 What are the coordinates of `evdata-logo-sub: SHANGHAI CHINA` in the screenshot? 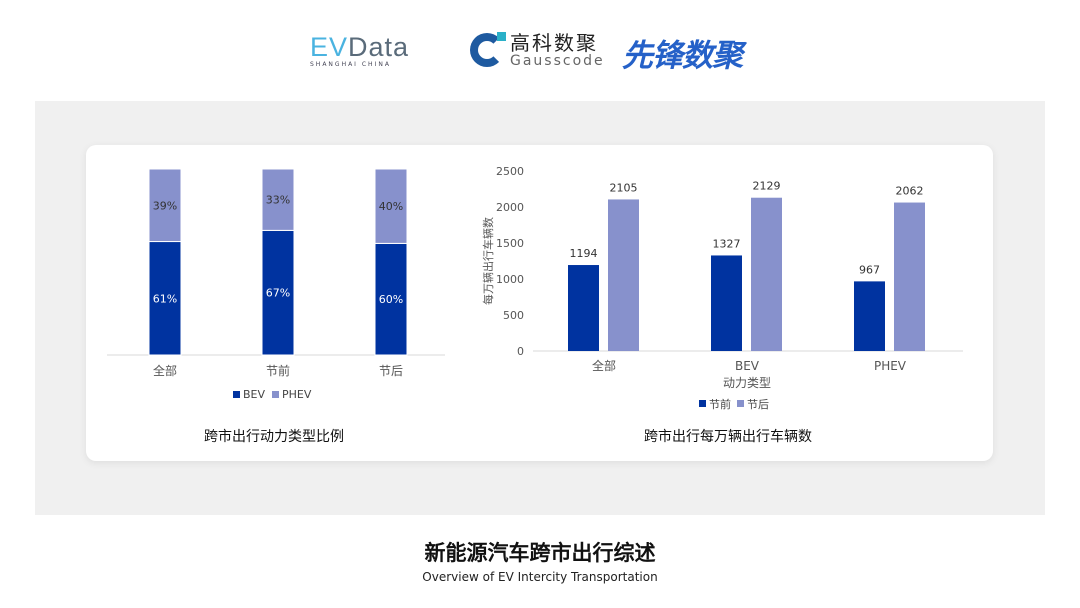 It's located at (350, 64).